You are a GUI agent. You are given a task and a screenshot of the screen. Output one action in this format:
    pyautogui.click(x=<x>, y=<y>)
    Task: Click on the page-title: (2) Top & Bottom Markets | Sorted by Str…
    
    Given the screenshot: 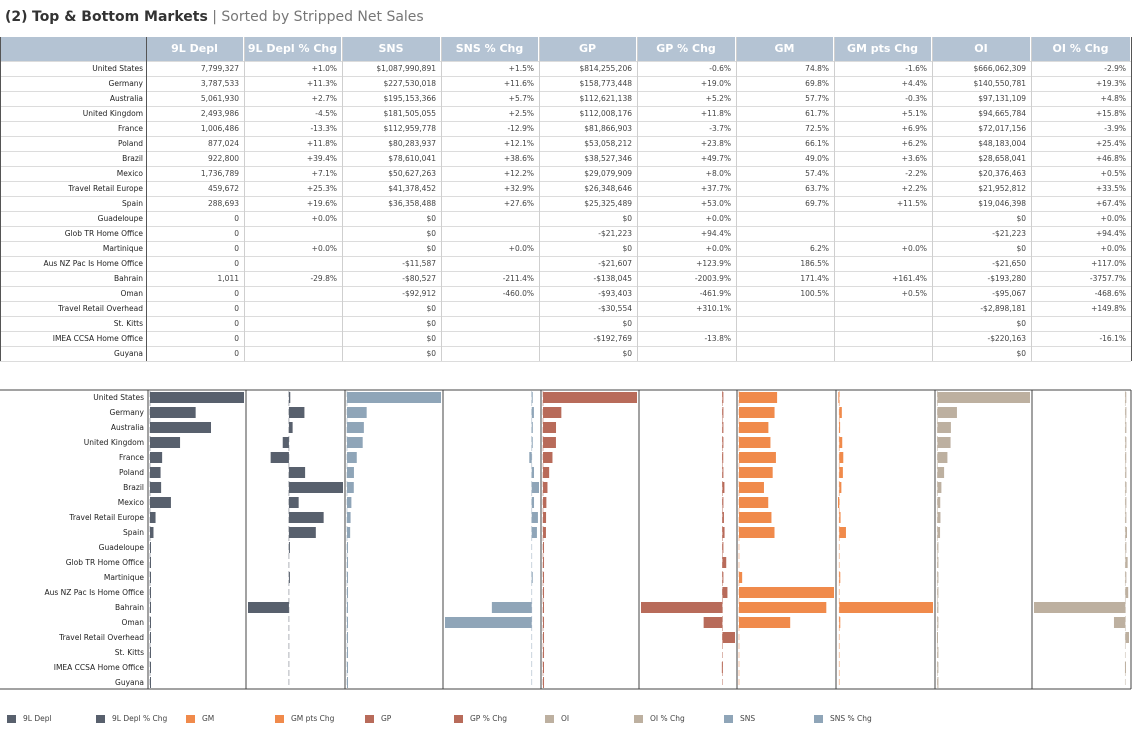 What is the action you would take?
    pyautogui.click(x=214, y=17)
    